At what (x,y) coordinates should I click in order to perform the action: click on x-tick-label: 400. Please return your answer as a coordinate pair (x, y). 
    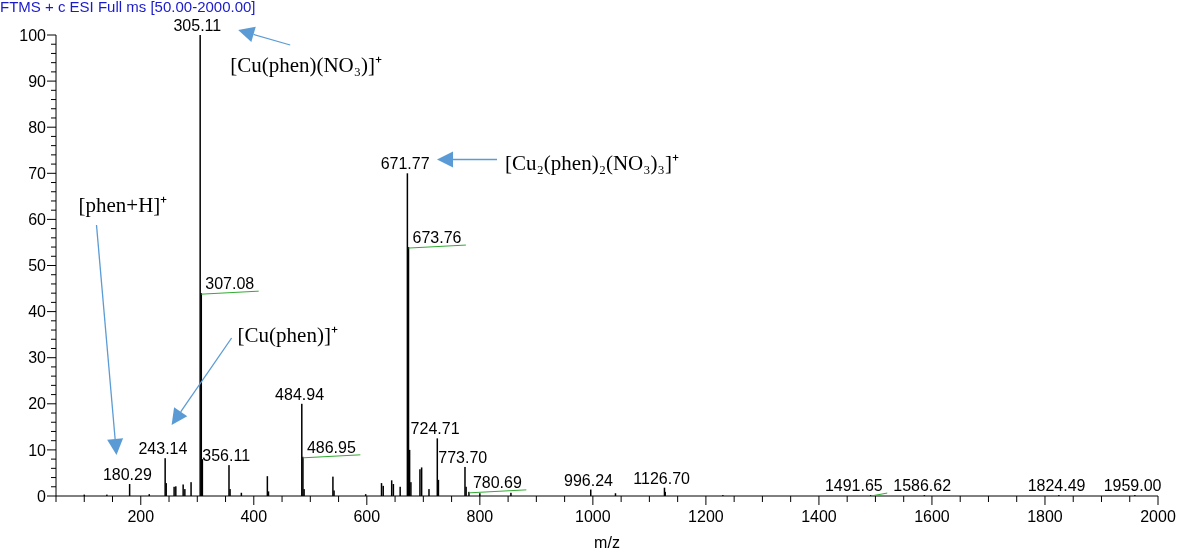
    Looking at the image, I should click on (254, 516).